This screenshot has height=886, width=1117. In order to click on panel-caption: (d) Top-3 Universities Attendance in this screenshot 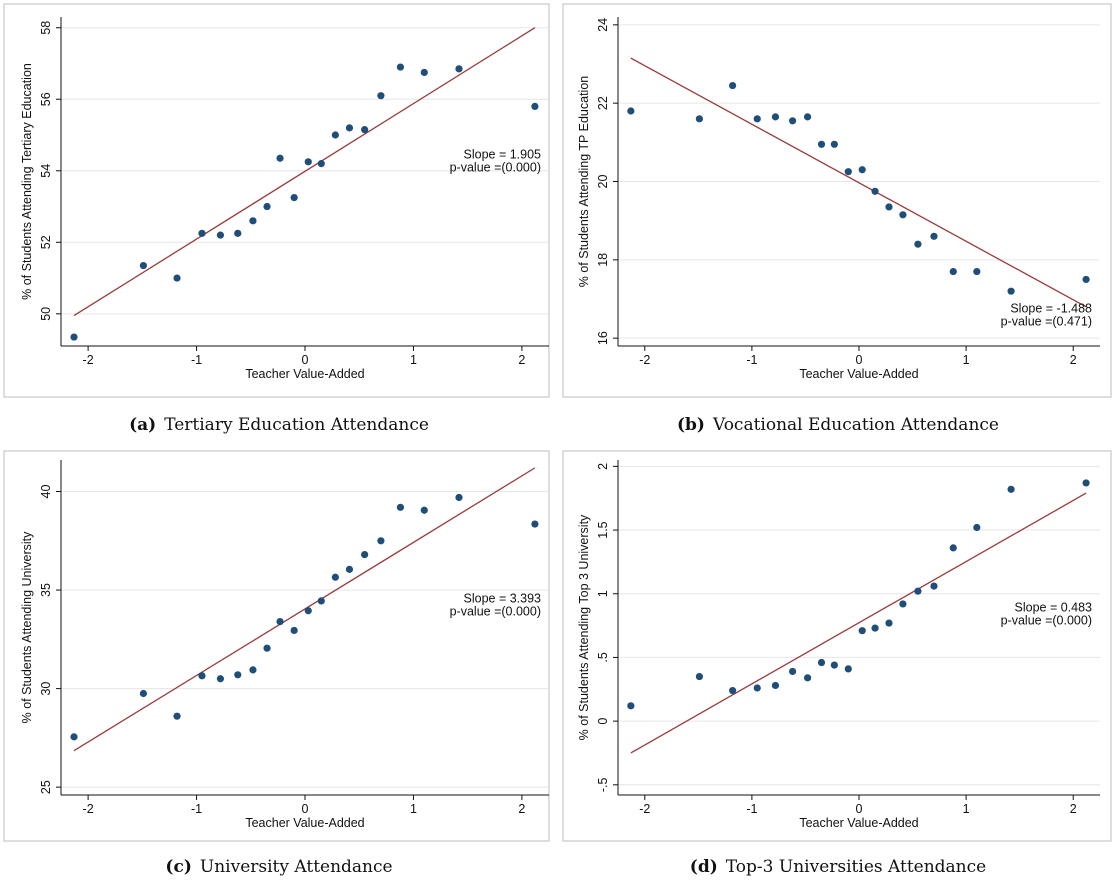, I will do `click(838, 867)`.